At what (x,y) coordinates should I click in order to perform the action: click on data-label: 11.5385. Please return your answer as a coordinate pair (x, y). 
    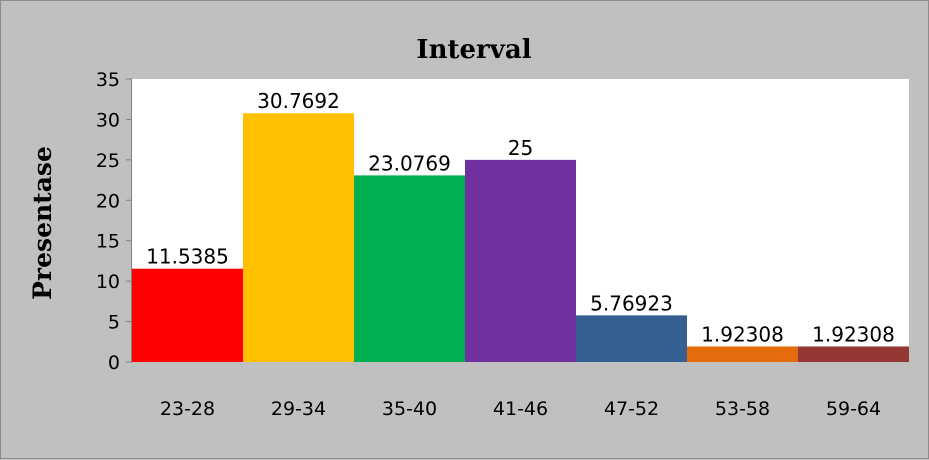
    Looking at the image, I should click on (187, 257).